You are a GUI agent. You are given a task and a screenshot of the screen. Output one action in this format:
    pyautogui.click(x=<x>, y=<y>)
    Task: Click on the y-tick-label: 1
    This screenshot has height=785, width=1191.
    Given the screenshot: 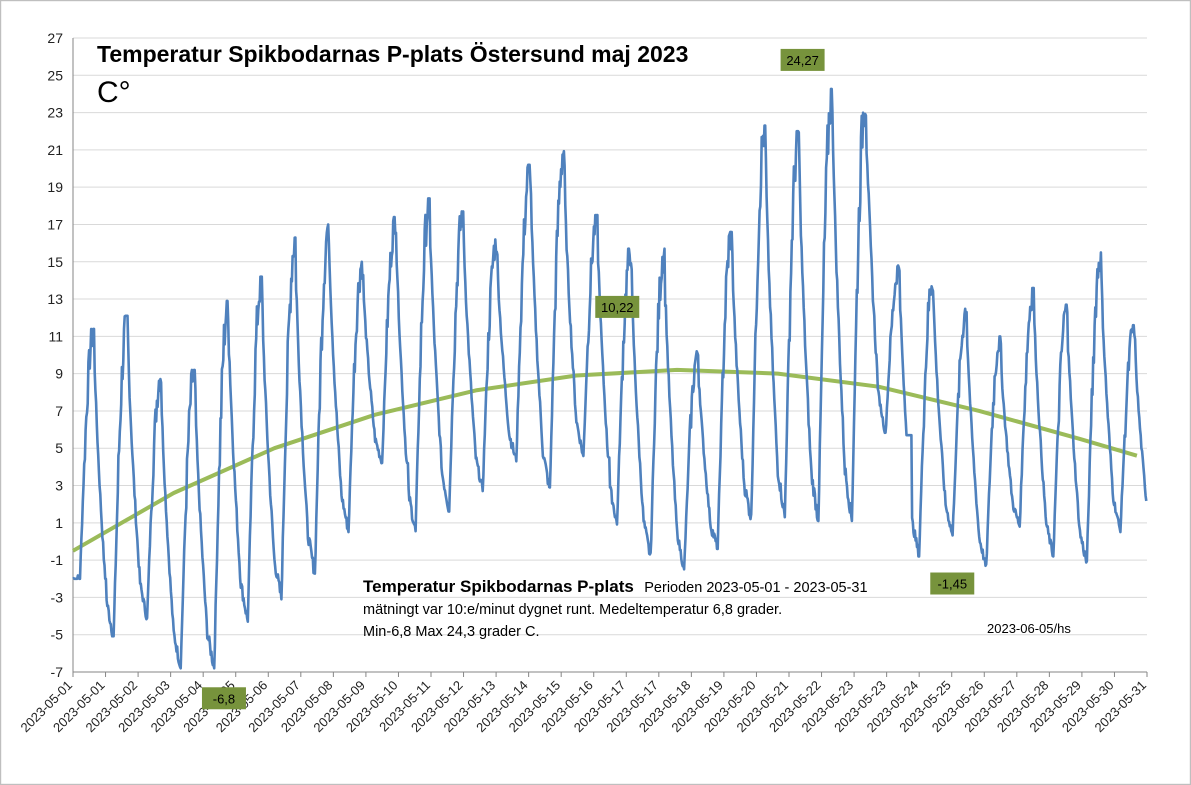 What is the action you would take?
    pyautogui.click(x=59, y=523)
    